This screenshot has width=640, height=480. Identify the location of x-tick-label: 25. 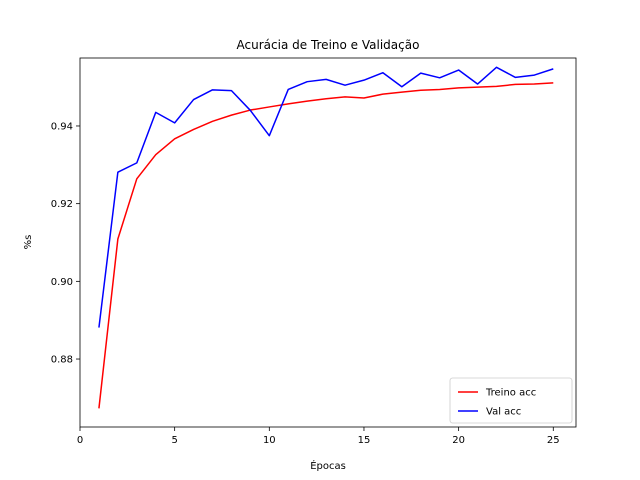
(553, 440).